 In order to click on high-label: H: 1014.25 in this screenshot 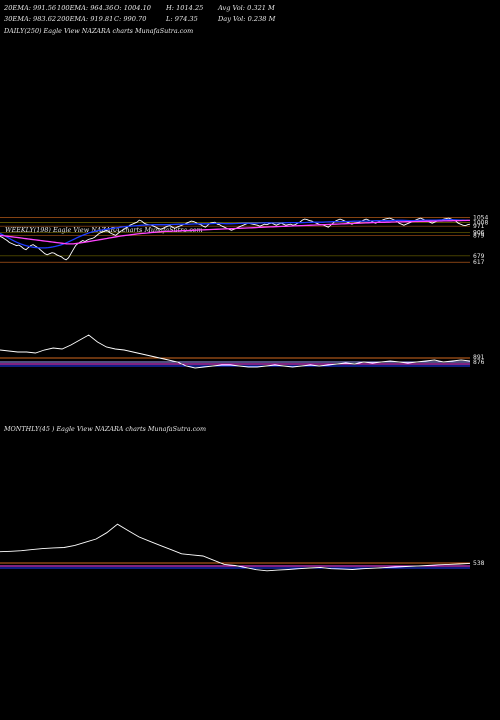, I will do `click(185, 8)`.